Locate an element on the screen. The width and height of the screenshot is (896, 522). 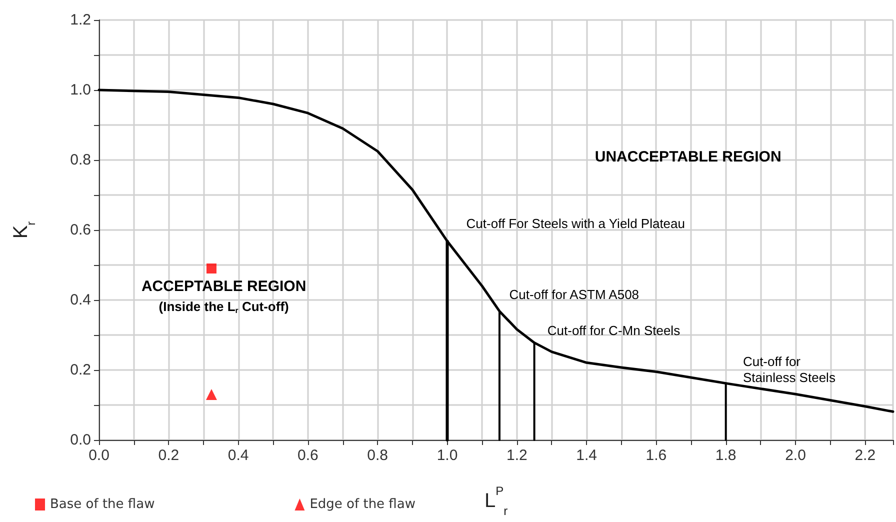
annotation: Cut-off For Steels with a Yield Plateau is located at coordinates (576, 223).